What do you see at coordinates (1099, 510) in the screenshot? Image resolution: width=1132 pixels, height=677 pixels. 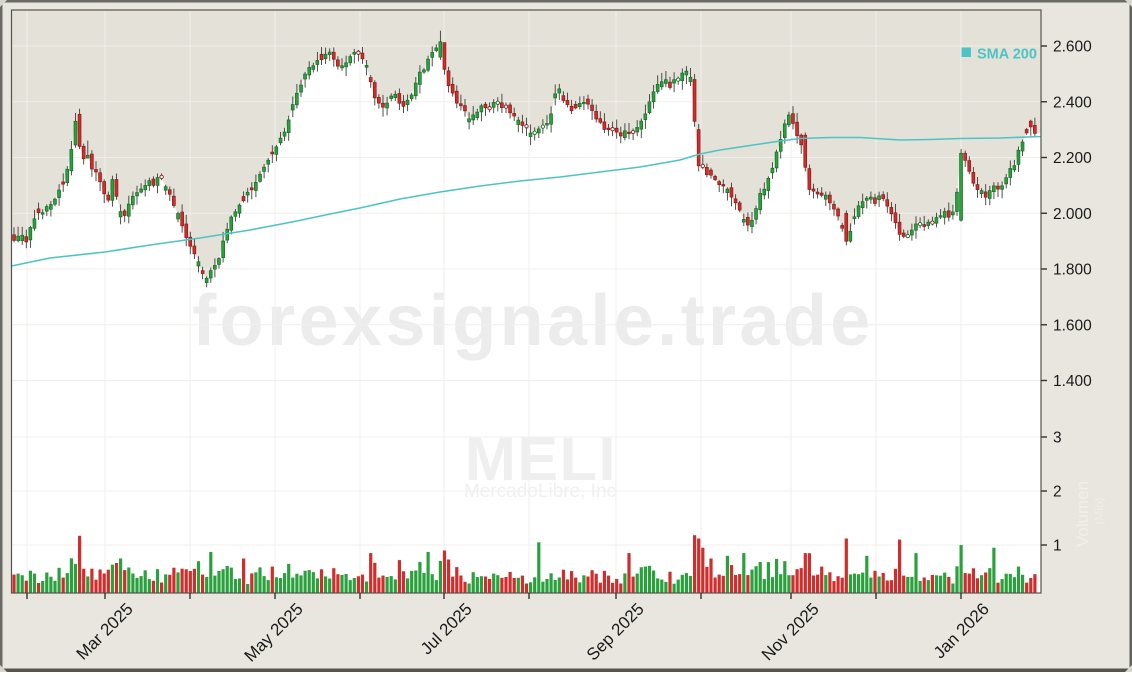 I see `svg-text: (Mio)` at bounding box center [1099, 510].